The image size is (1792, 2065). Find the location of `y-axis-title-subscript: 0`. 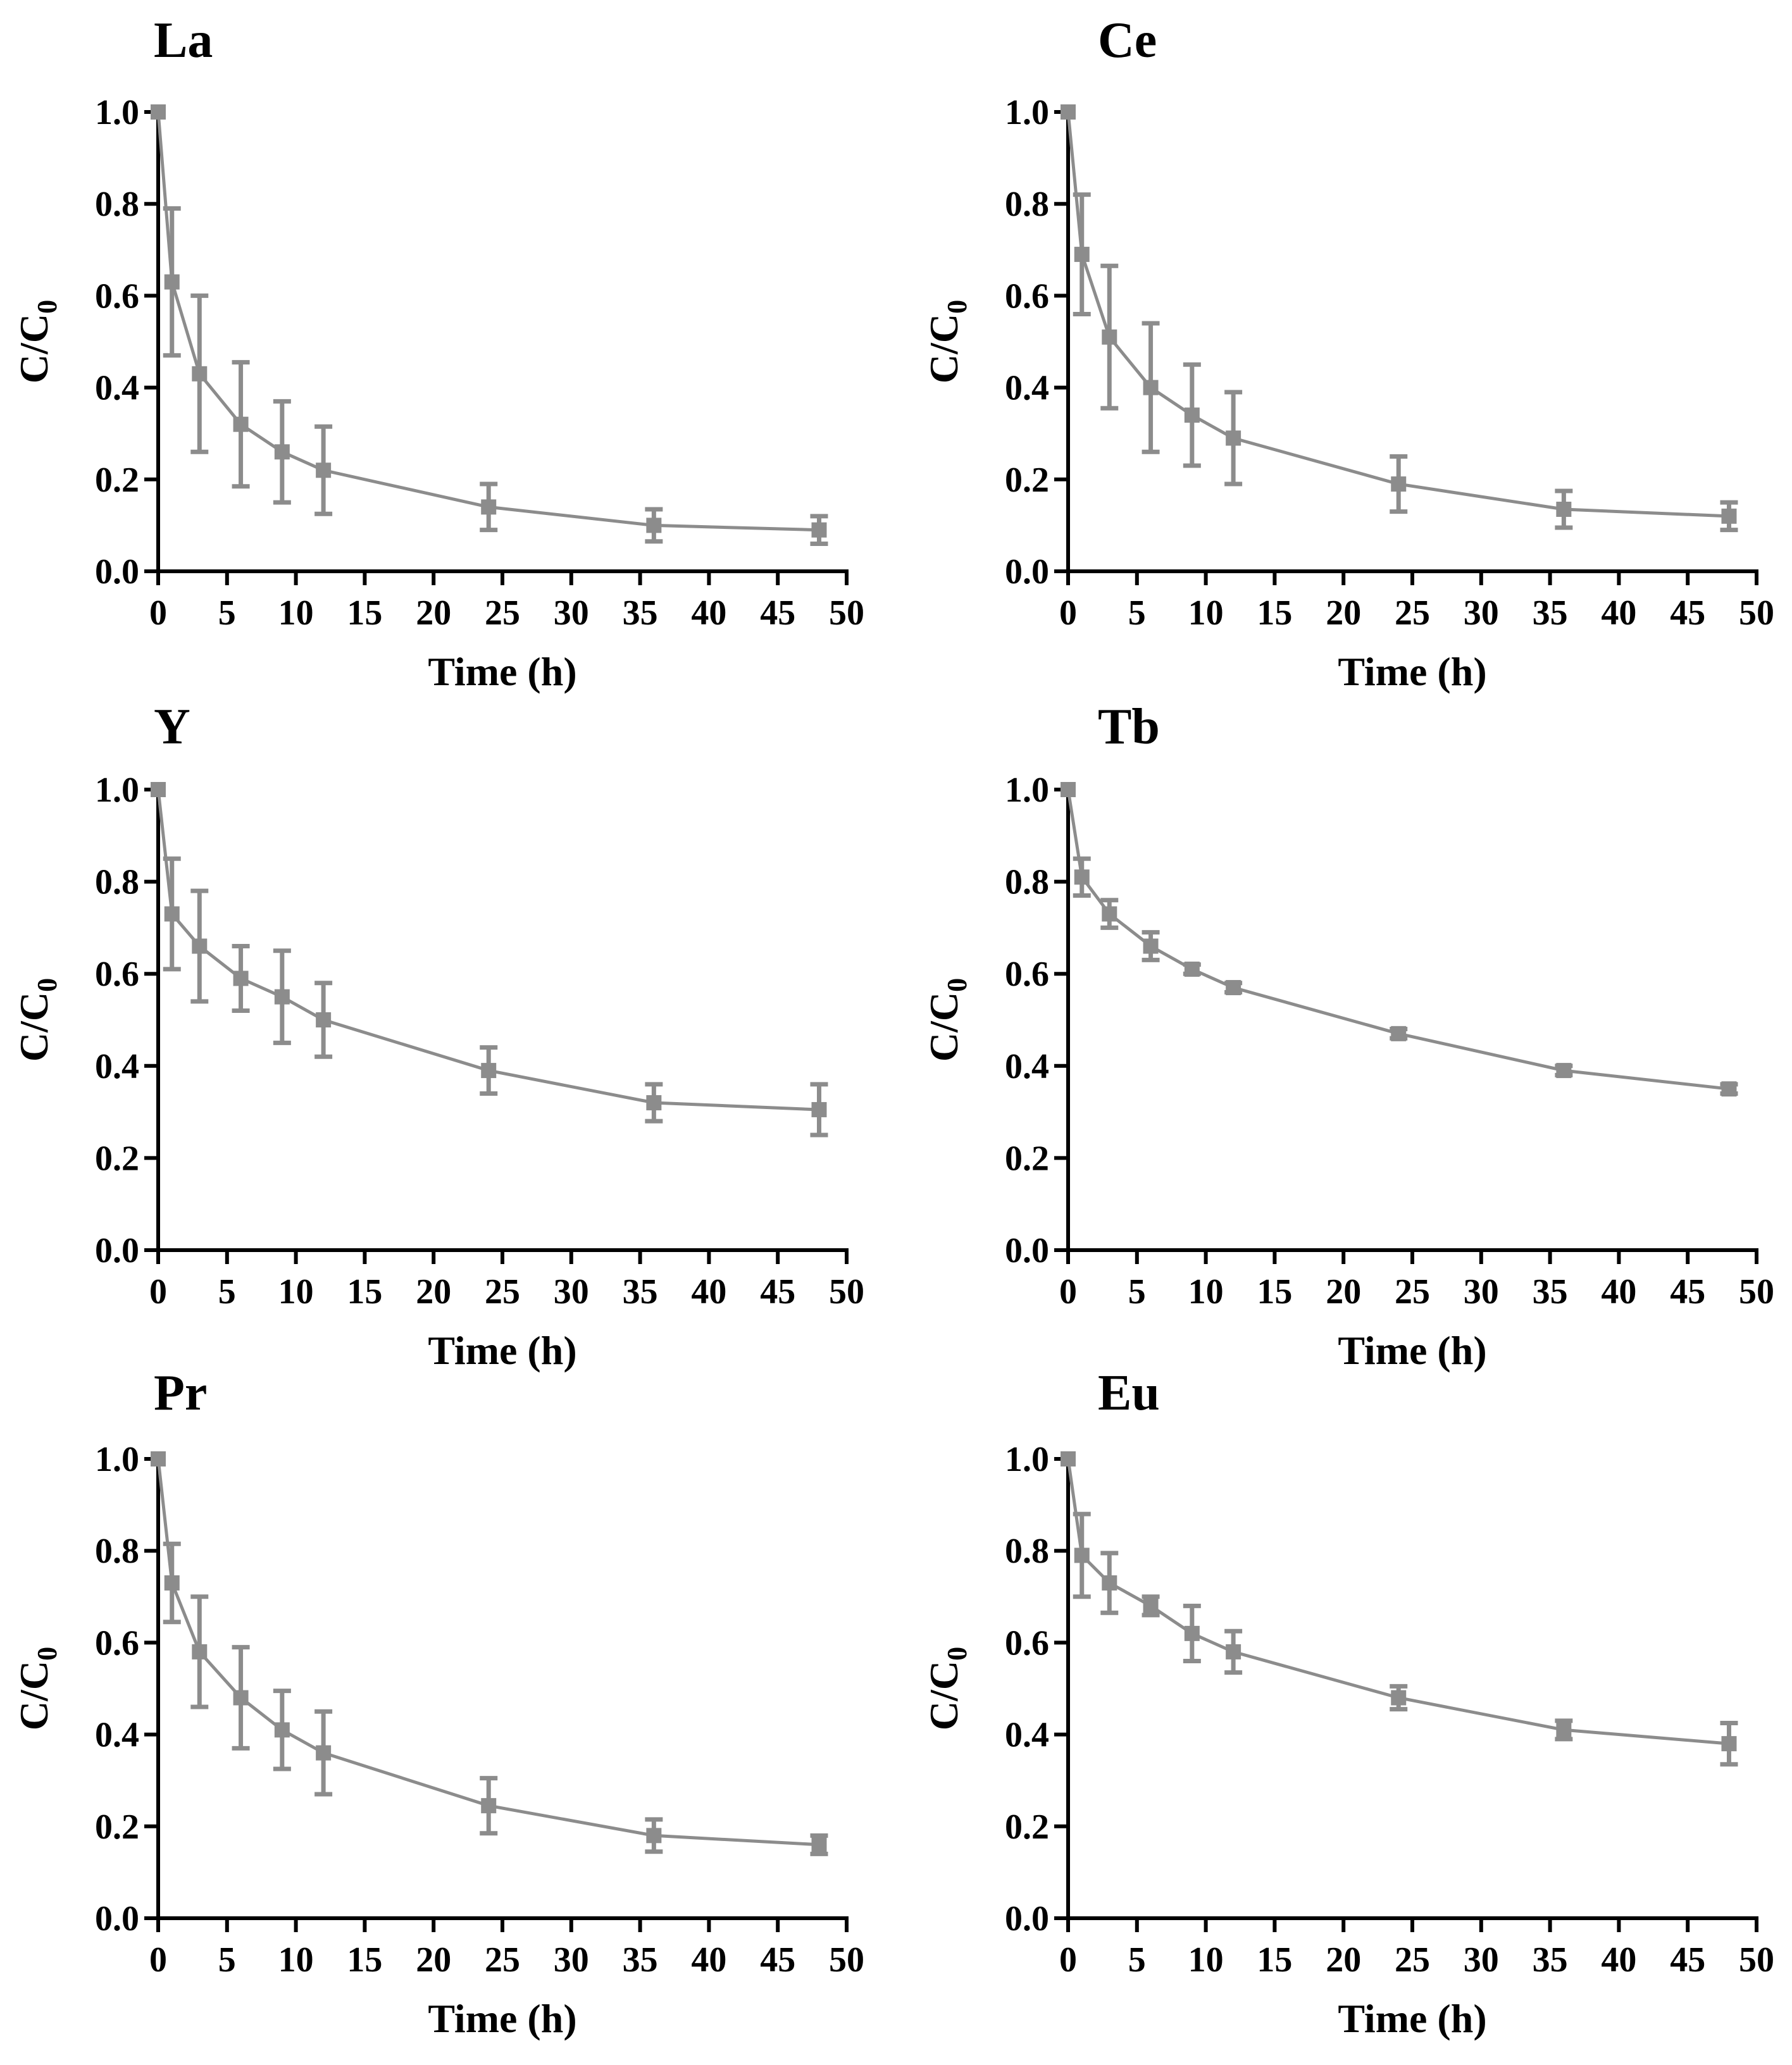

y-axis-title-subscript: 0 is located at coordinates (957, 1654).